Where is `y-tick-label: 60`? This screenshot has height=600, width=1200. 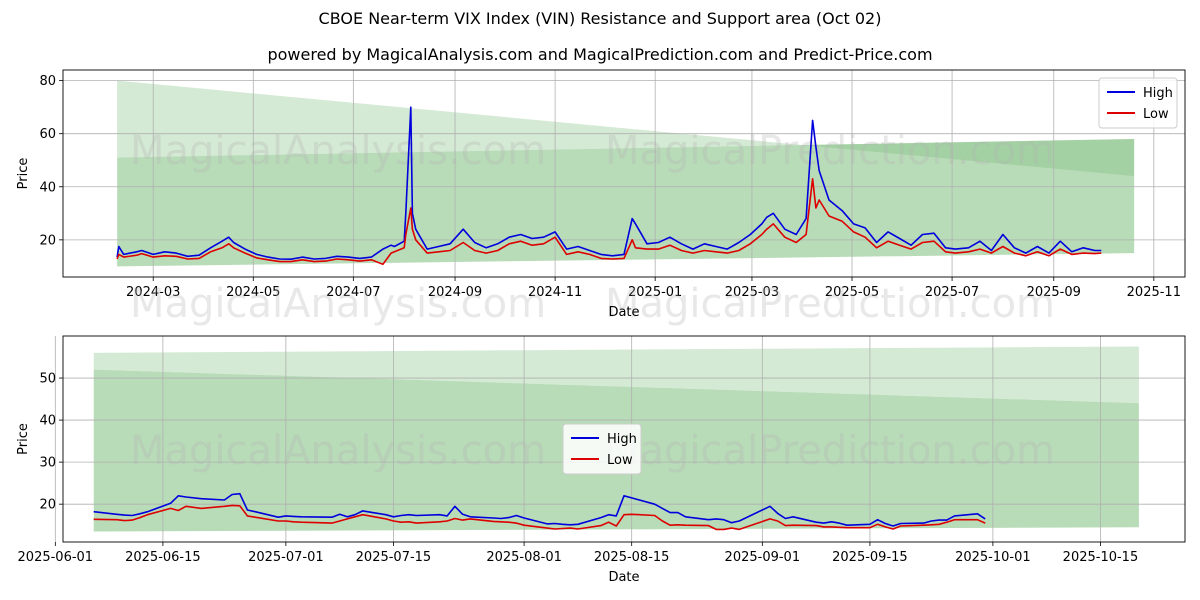
y-tick-label: 60 is located at coordinates (47, 134).